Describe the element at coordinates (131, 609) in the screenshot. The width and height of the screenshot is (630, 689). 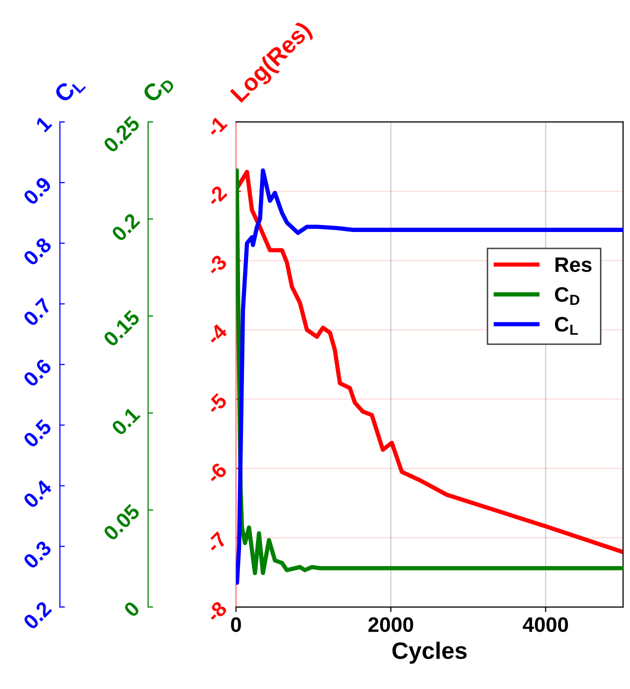
I see `y2-tick-label: 0` at that location.